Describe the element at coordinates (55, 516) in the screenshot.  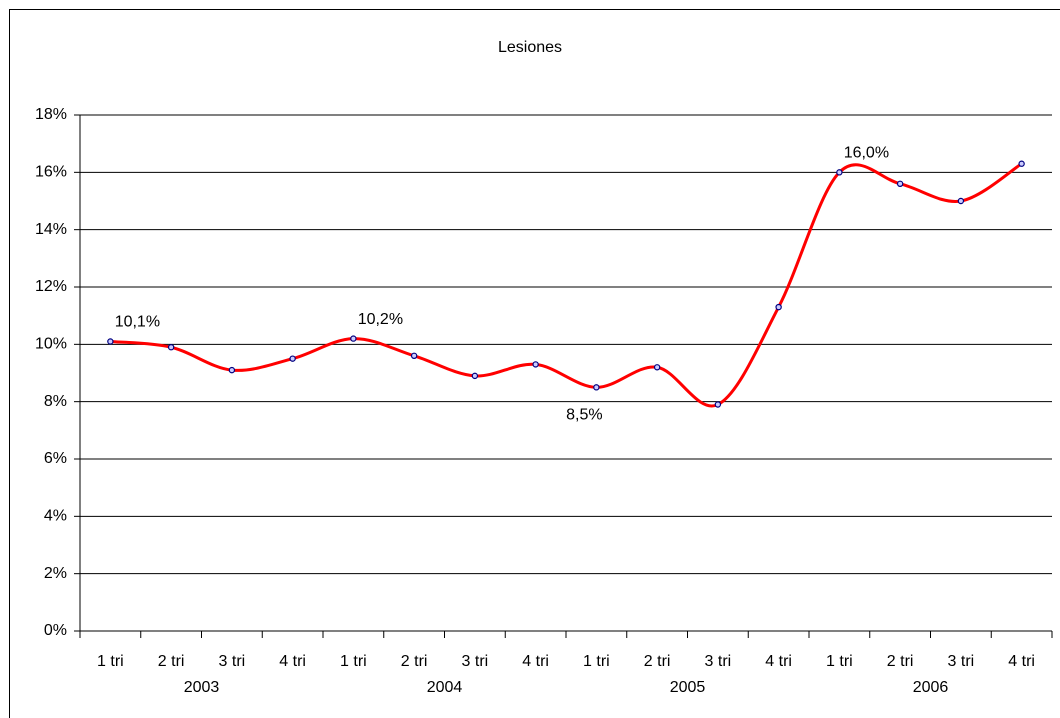
I see `y-tick-label: 4%` at that location.